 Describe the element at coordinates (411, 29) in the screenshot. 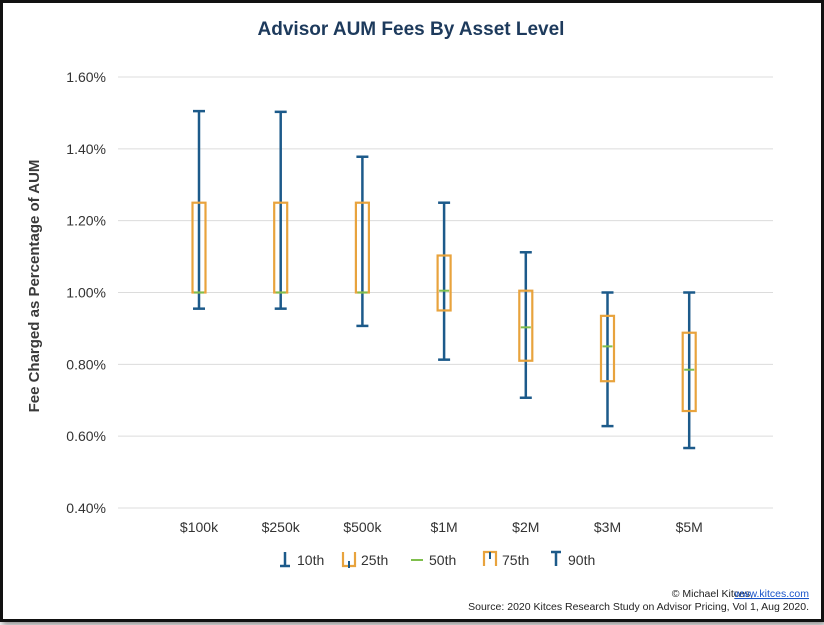

I see `chart-title: Advisor AUM Fees By Asset Level` at that location.